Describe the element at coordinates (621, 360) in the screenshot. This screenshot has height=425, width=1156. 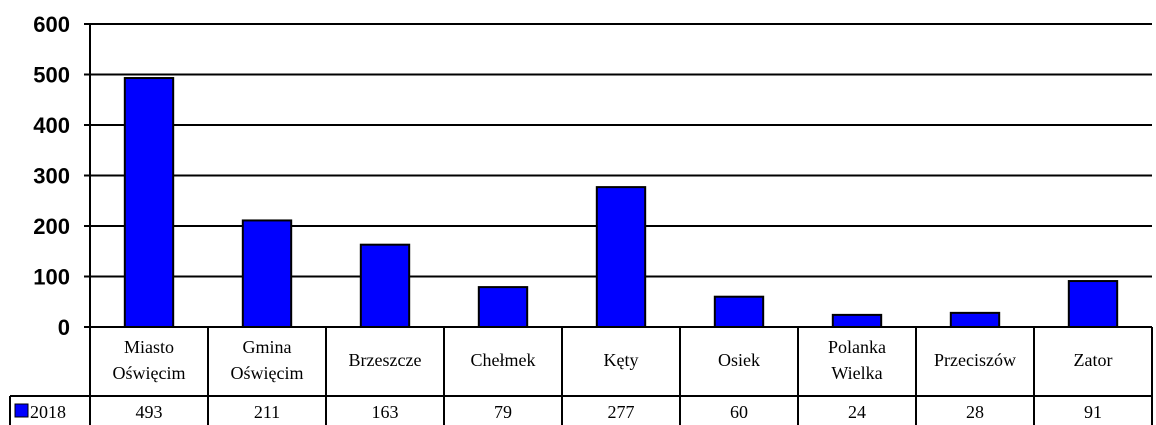
I see `category-label: Kęty` at that location.